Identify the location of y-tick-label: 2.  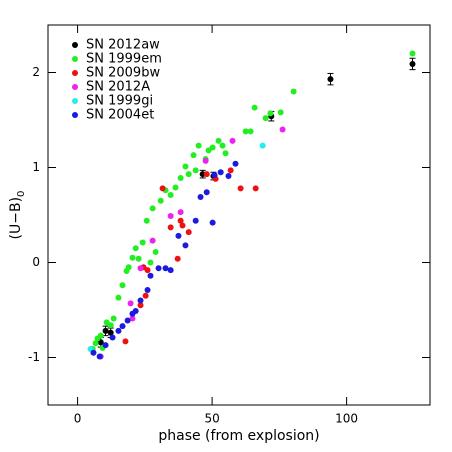
(36, 72).